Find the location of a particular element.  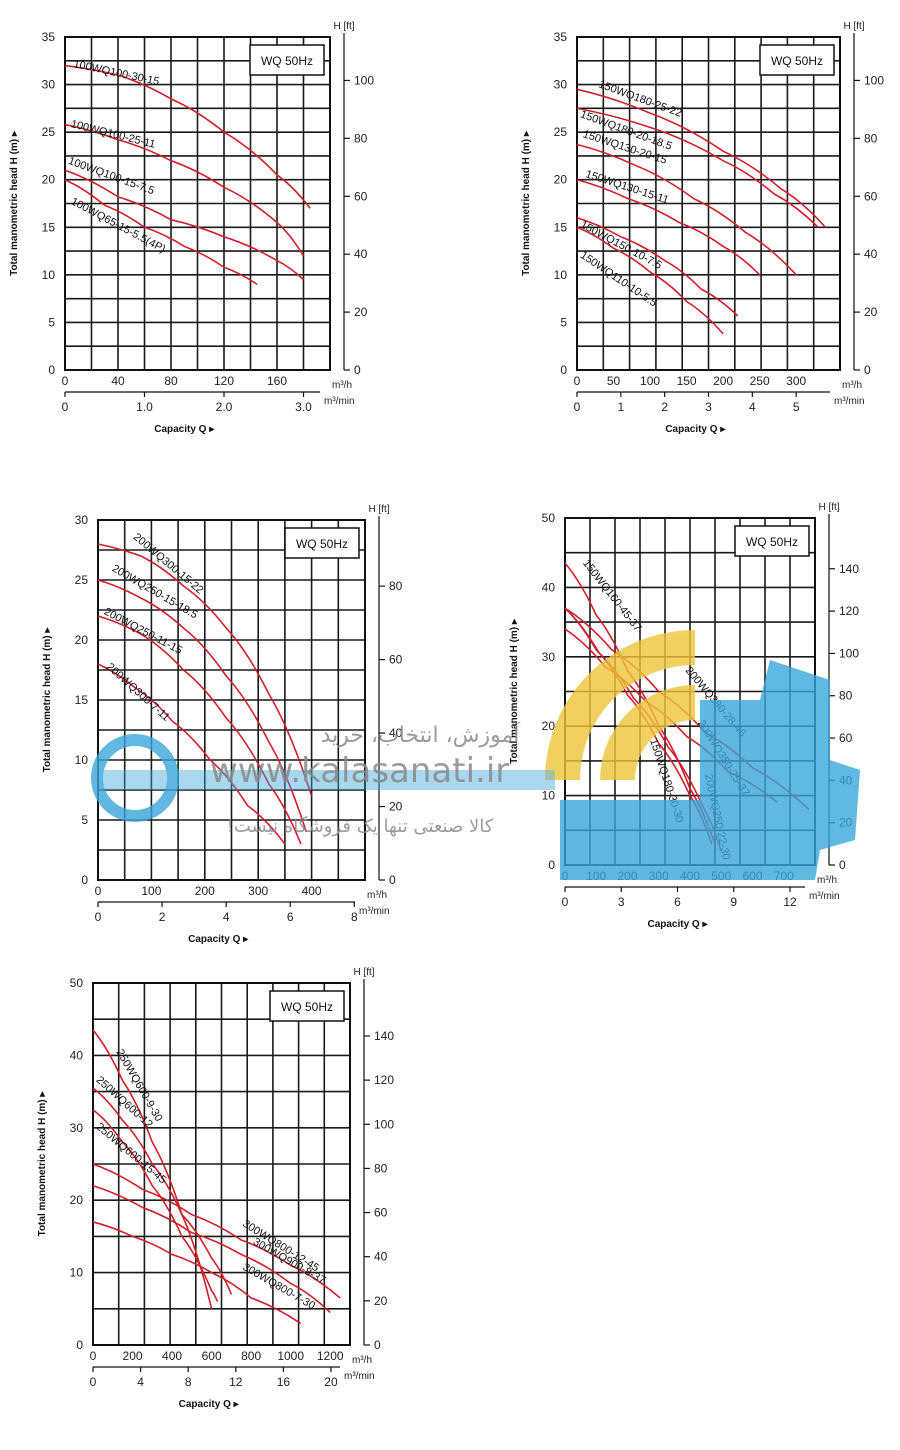

y-tick-label: 5 is located at coordinates (563, 322).